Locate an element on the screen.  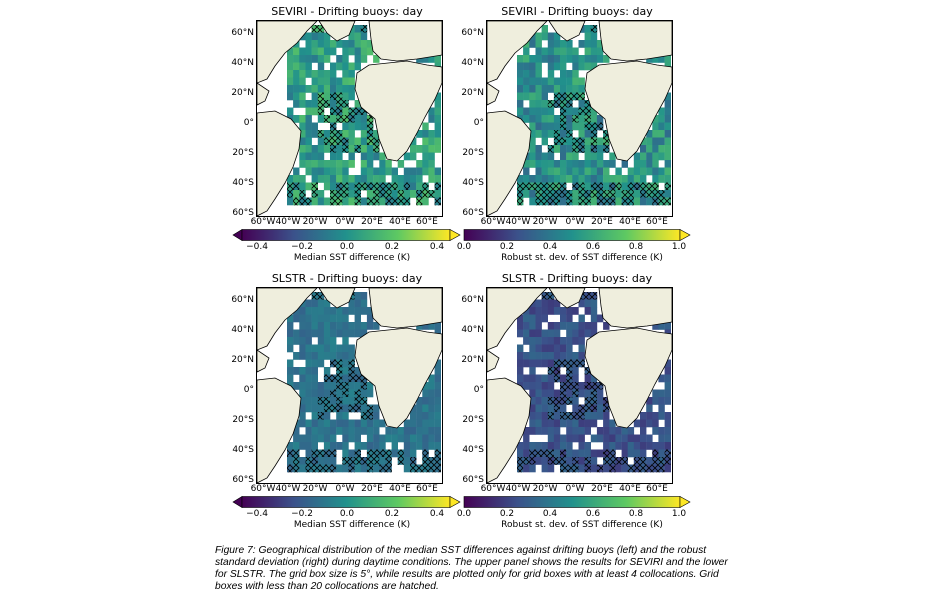
colorbar-tick-label: 0.2 is located at coordinates (392, 247).